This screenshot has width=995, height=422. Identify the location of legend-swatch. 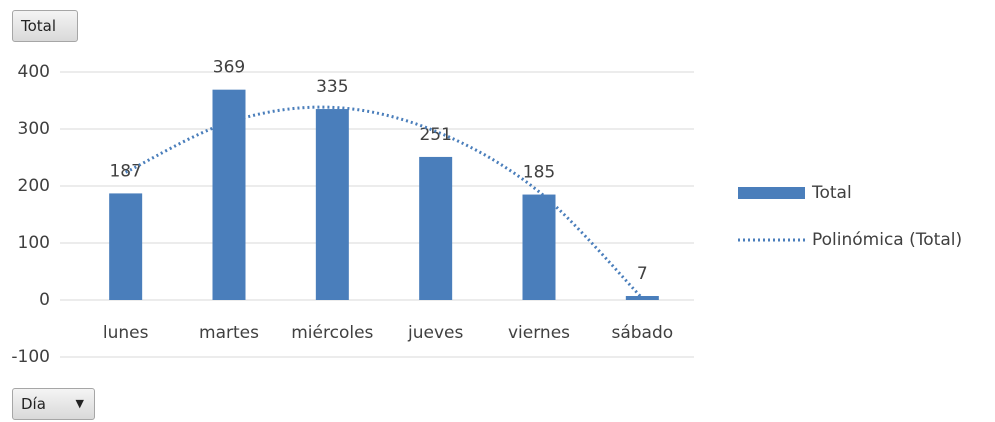
(771, 193).